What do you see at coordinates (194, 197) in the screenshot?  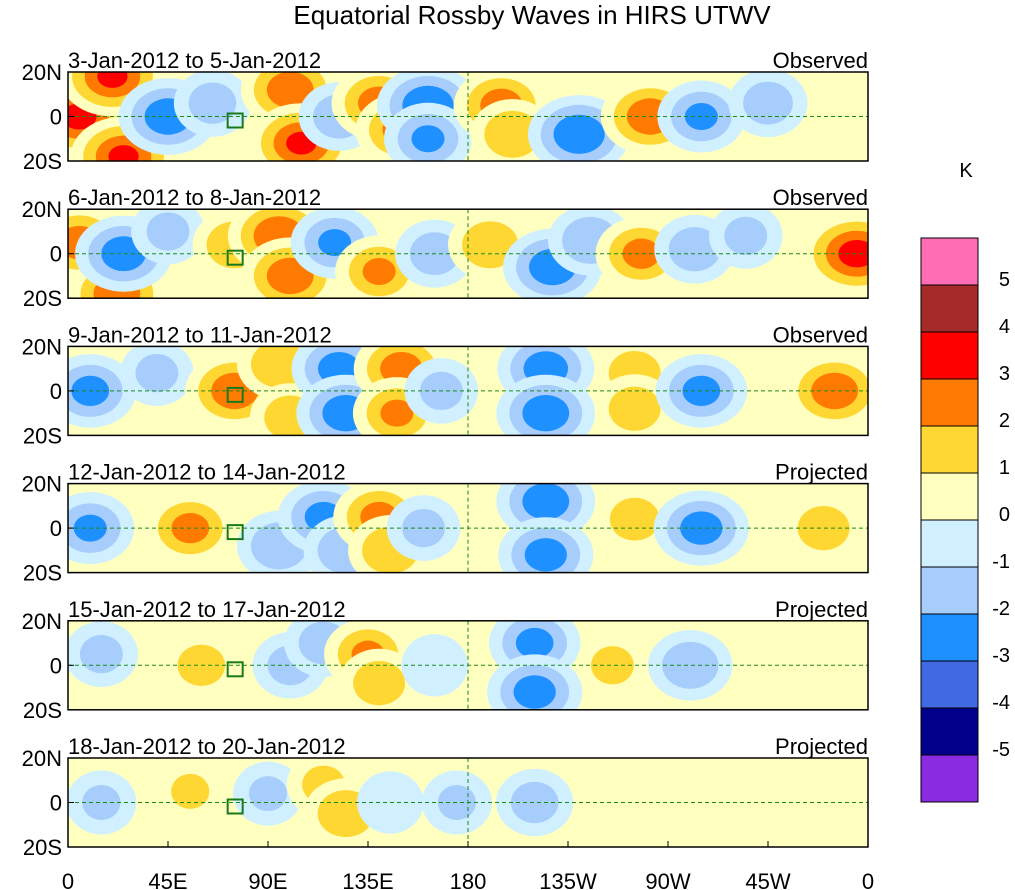 I see `panel-period: 6-Jan-2012 to 8-Jan-2012` at bounding box center [194, 197].